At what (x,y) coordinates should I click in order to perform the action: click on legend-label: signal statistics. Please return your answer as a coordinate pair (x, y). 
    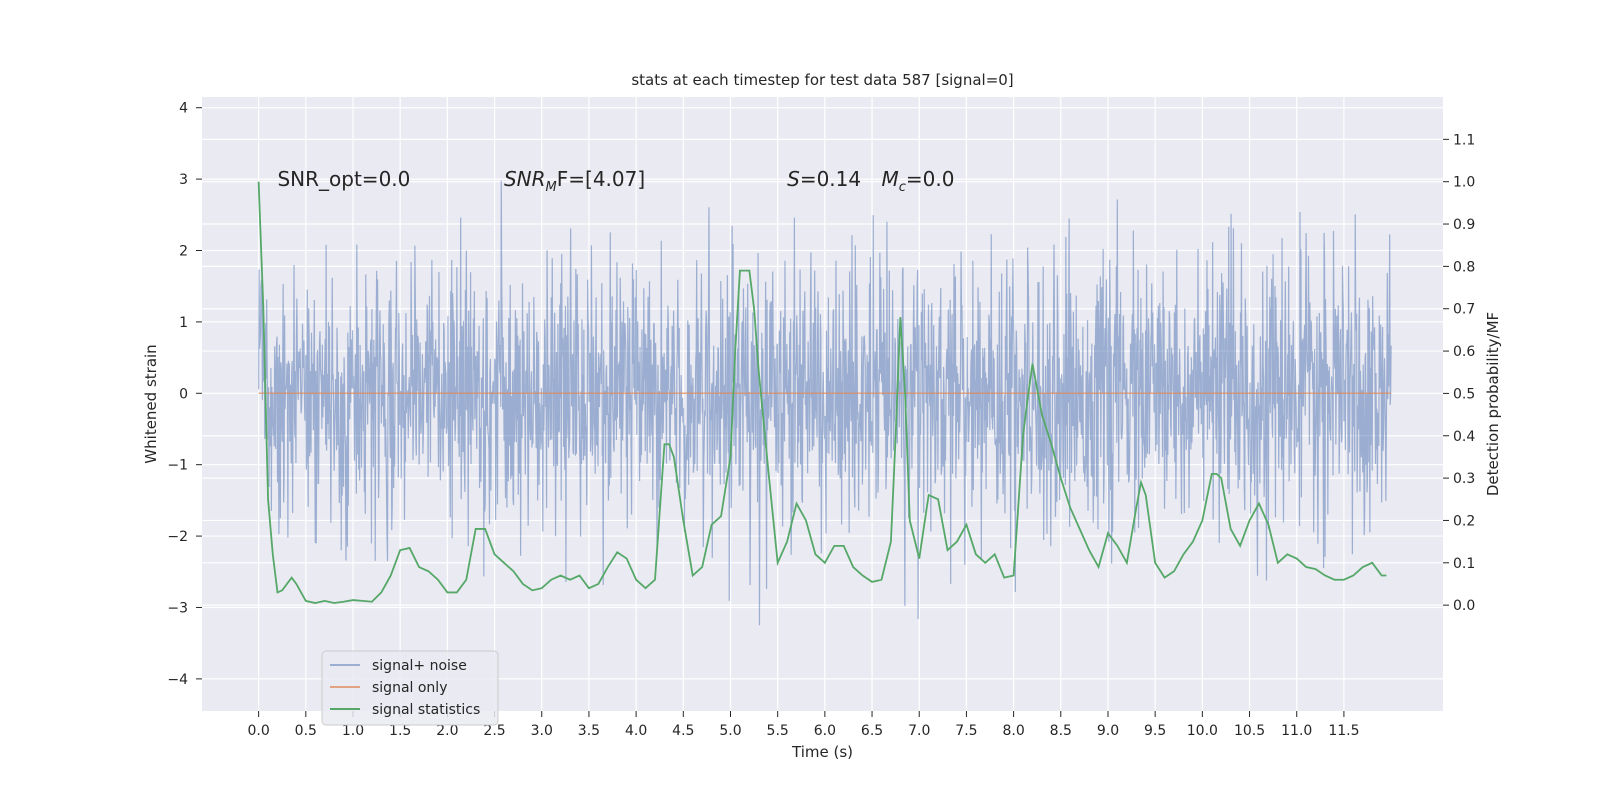
    Looking at the image, I should click on (426, 710).